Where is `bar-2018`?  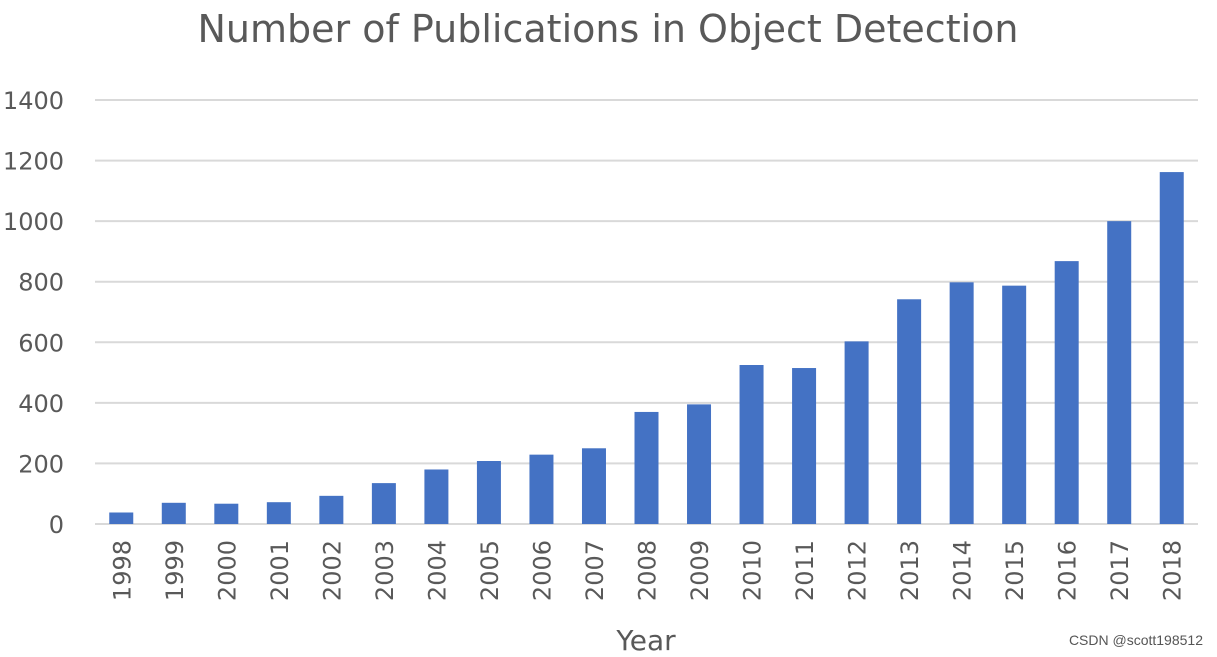
bar-2018 is located at coordinates (1171, 348).